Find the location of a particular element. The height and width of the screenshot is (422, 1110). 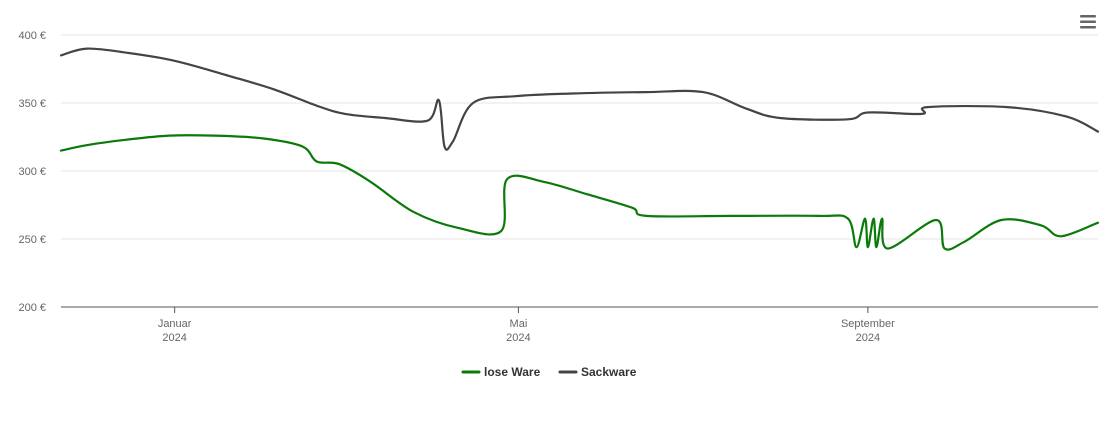

legend: lose Ware Sackware is located at coordinates (549, 372).